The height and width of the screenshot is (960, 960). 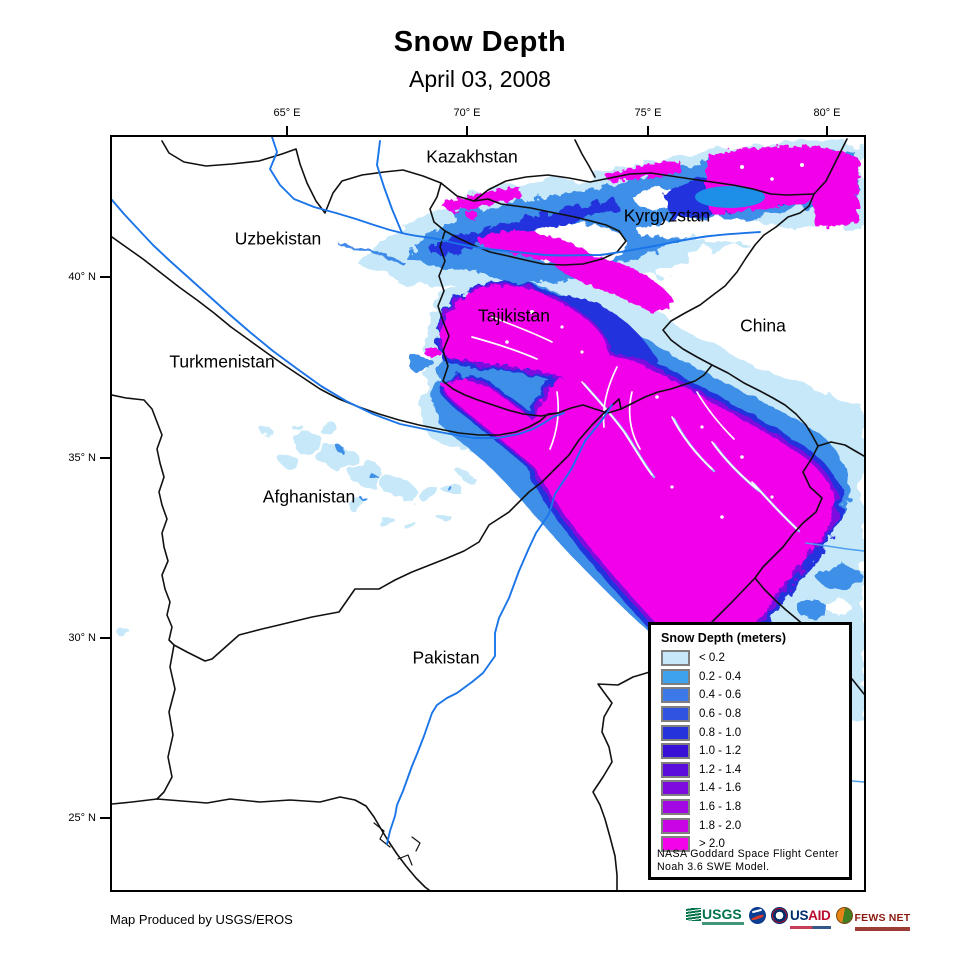 What do you see at coordinates (723, 923) in the screenshot?
I see `usgs-tagline-bar` at bounding box center [723, 923].